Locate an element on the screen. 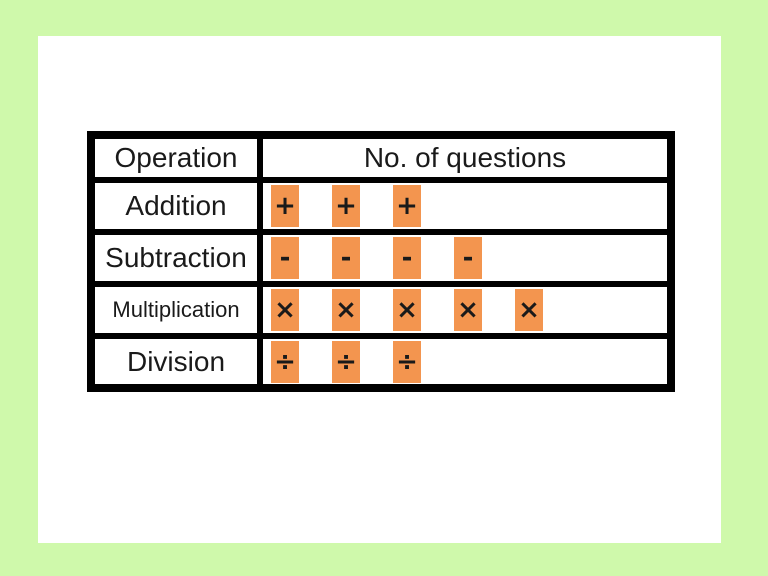 This screenshot has width=768, height=576. column-header-questions: No. of questions is located at coordinates (465, 157).